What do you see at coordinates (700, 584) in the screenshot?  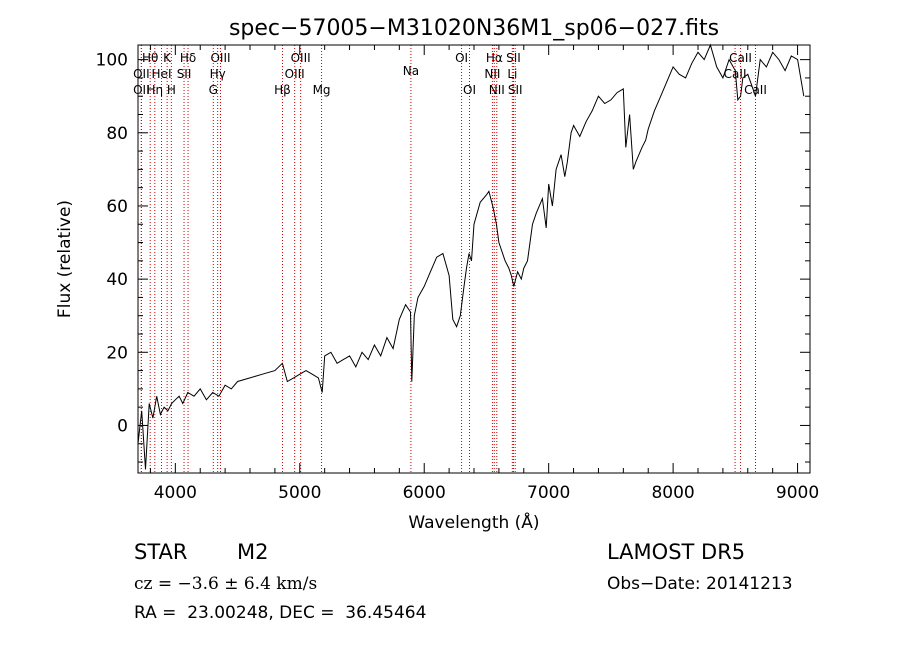 I see `obs-date: Obs−Date: 20141213` at bounding box center [700, 584].